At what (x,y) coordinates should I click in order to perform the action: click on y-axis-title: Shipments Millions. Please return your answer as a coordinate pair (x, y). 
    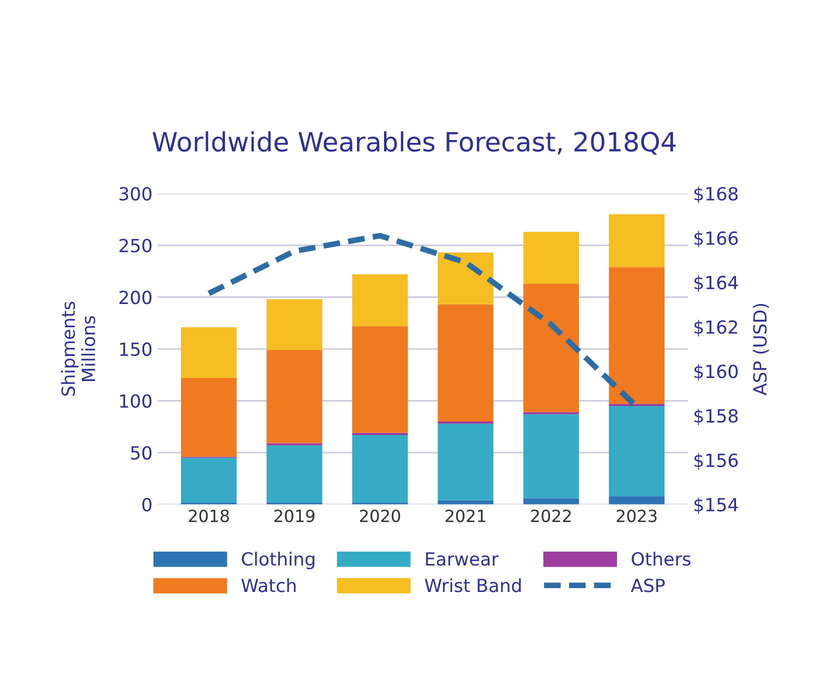
    Looking at the image, I should click on (78, 349).